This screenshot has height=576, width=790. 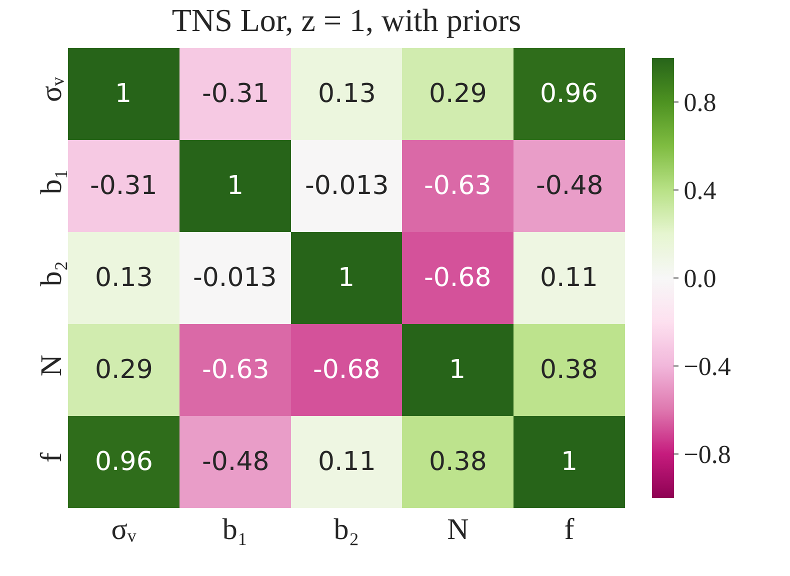 What do you see at coordinates (235, 529) in the screenshot?
I see `x-tick-label: b₁` at bounding box center [235, 529].